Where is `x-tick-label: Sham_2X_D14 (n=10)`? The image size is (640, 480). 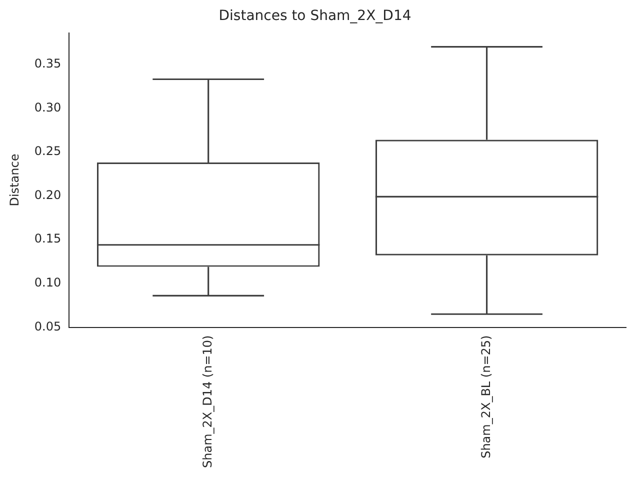
x-tick-label: Sham_2X_D14 (n=10) is located at coordinates (207, 401).